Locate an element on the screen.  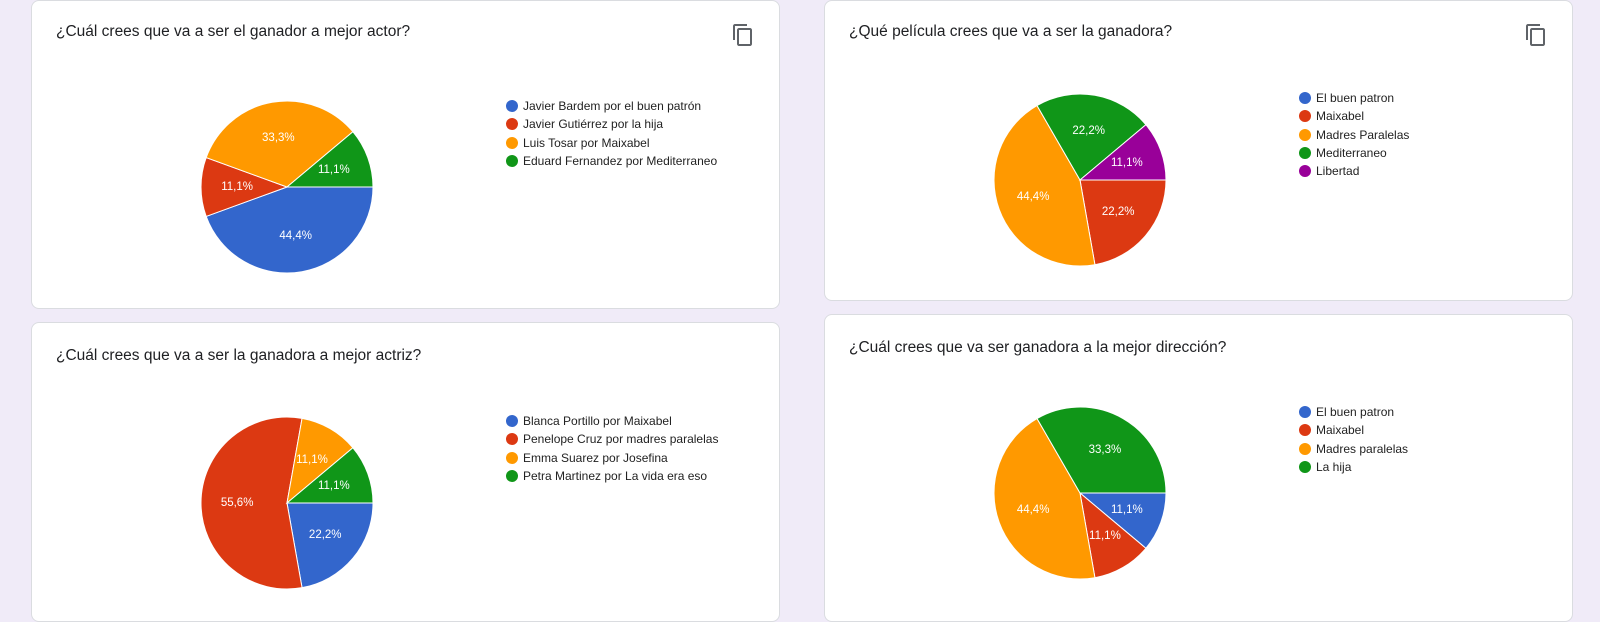
pie-chart: 22,2% 44,4% 22,2% 11,1% is located at coordinates (1080, 180).